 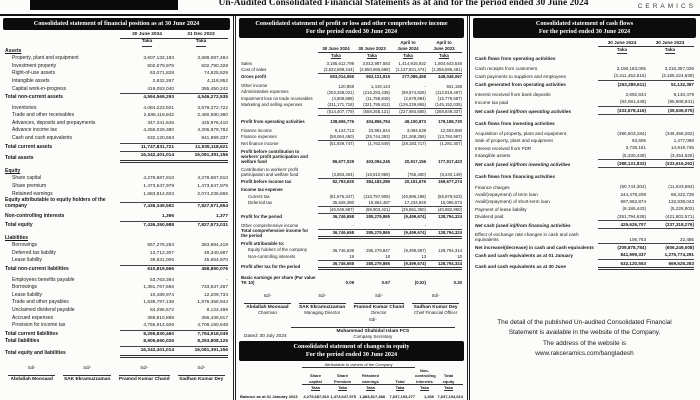 What do you see at coordinates (444, 49) in the screenshot?
I see `column-header-line: June 2023` at bounding box center [444, 49].